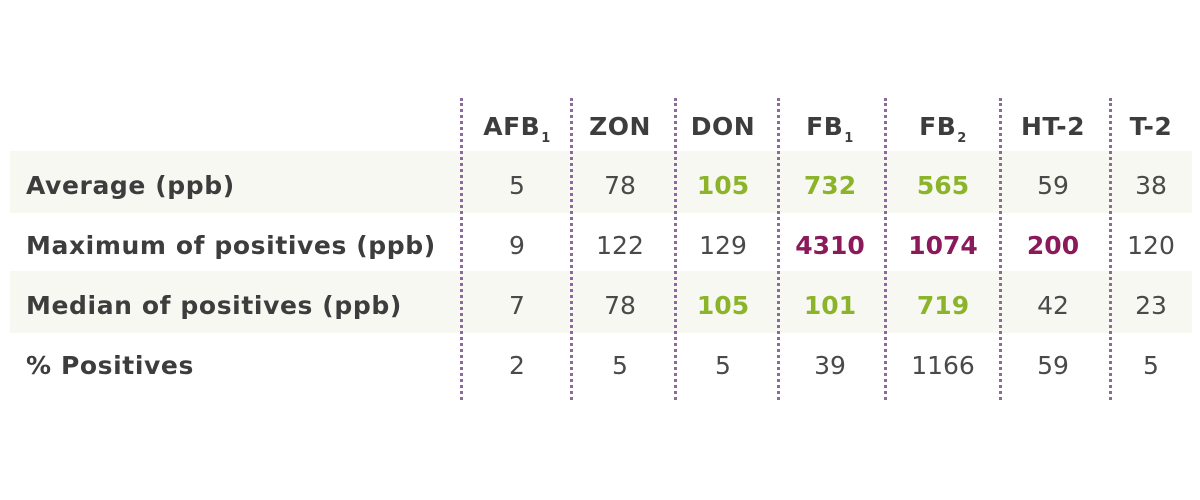 Image resolution: width=1200 pixels, height=500 pixels. What do you see at coordinates (517, 365) in the screenshot?
I see `table-cell: 2` at bounding box center [517, 365].